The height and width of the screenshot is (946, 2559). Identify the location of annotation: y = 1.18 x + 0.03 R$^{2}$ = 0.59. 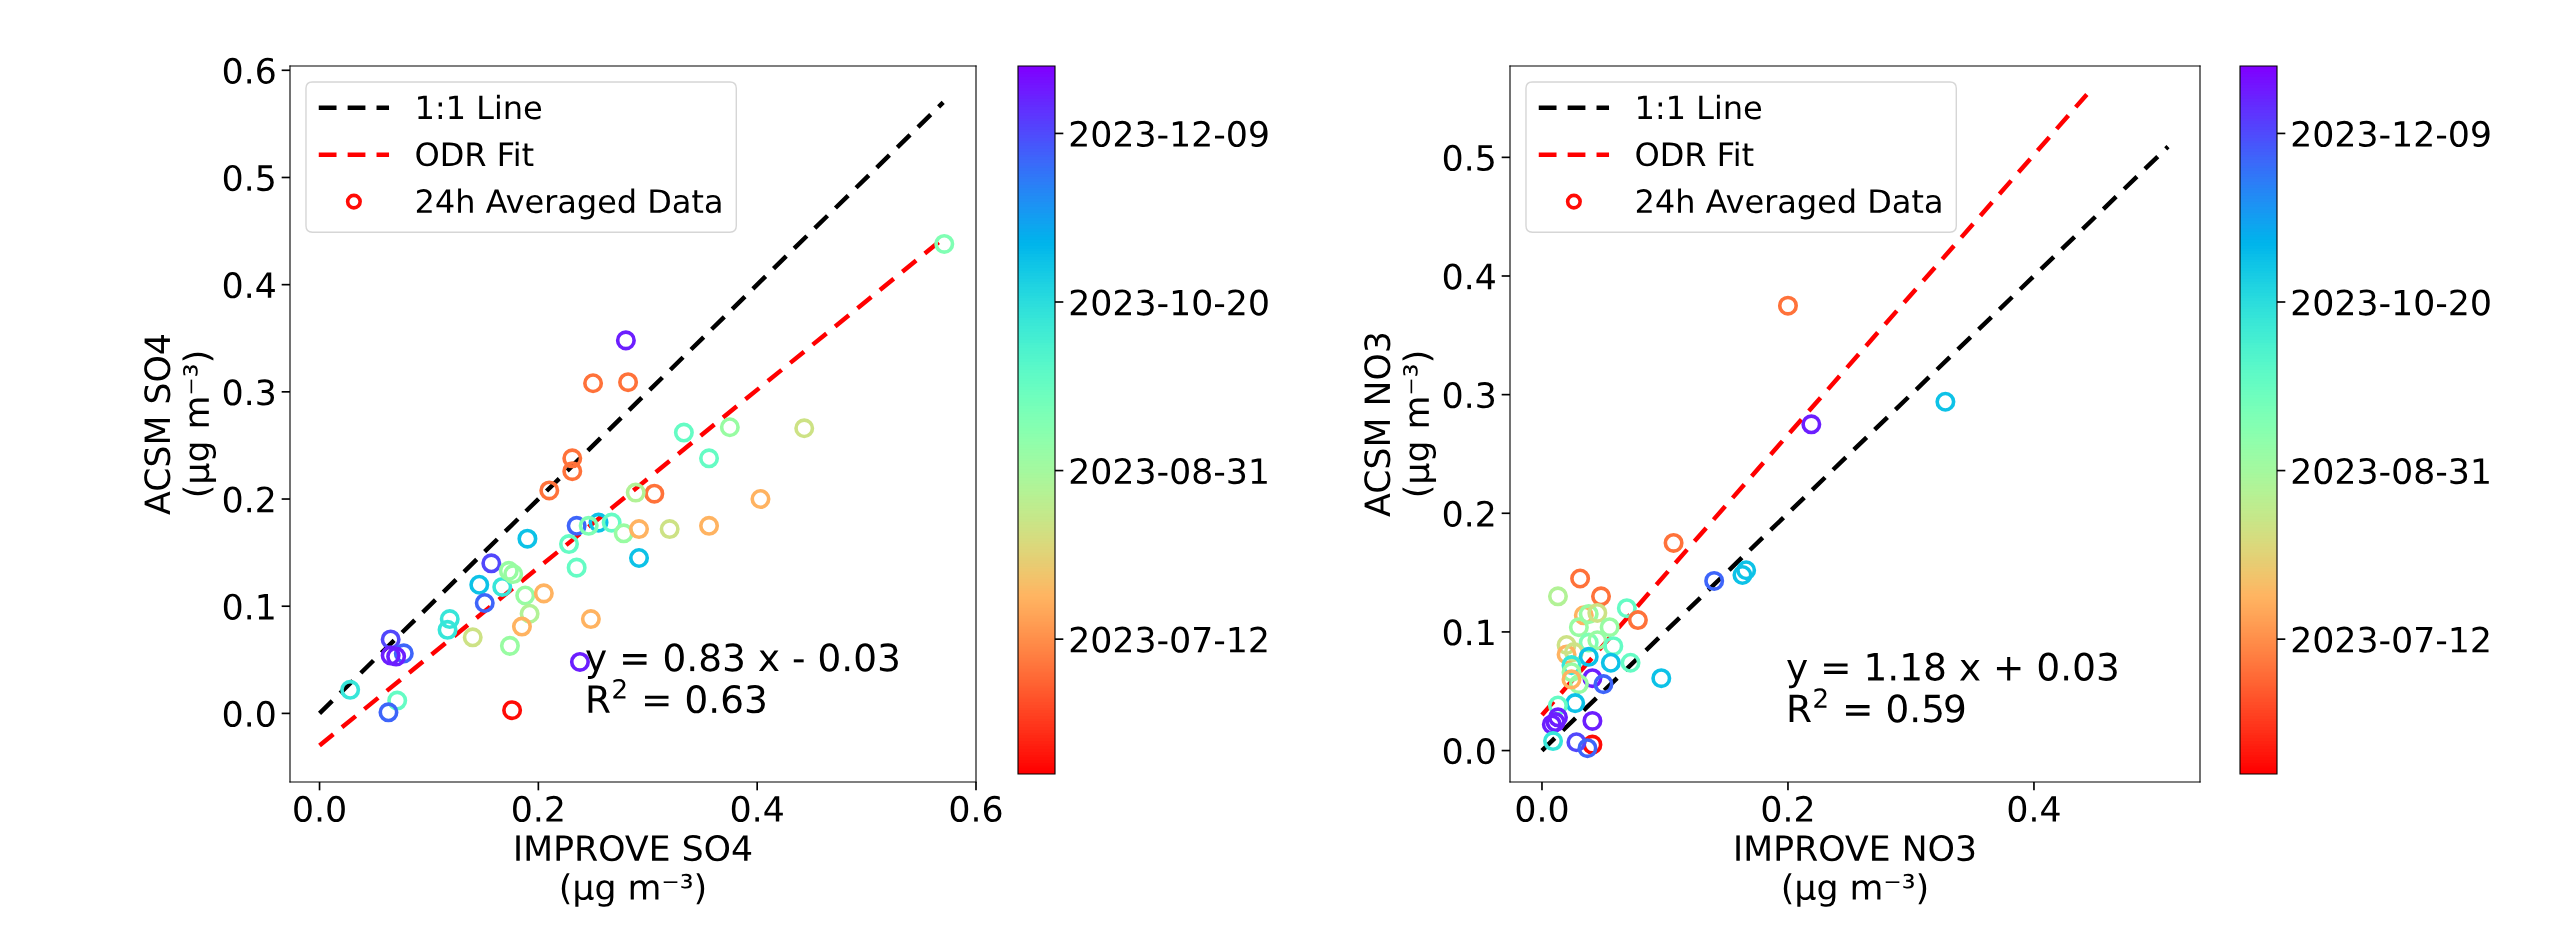
(1952, 687).